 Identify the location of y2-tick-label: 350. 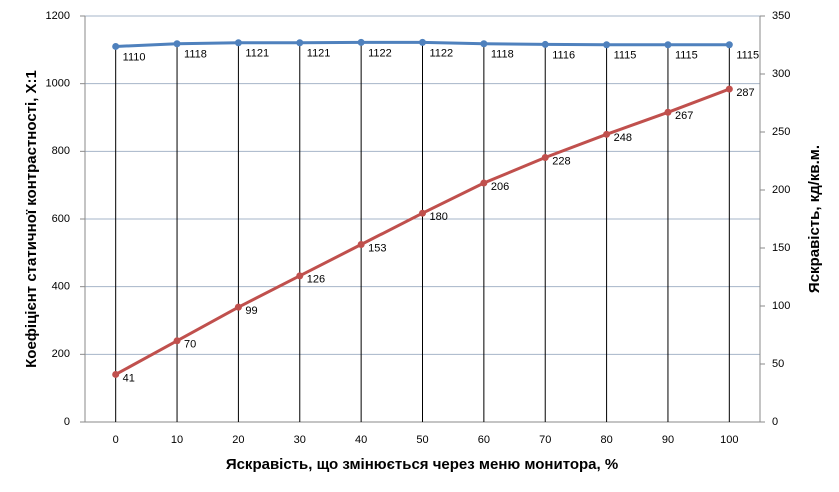
(781, 16).